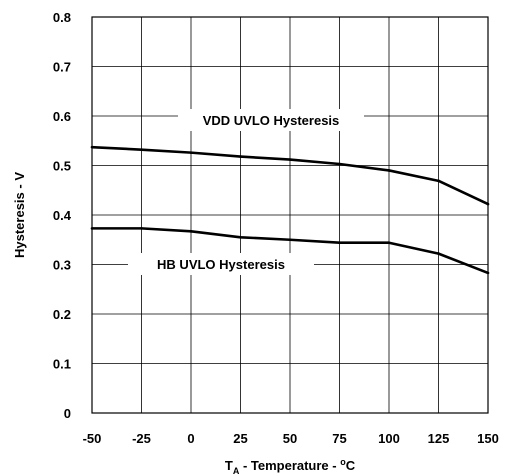  I want to click on x-tick-label-2: 0, so click(190, 438).